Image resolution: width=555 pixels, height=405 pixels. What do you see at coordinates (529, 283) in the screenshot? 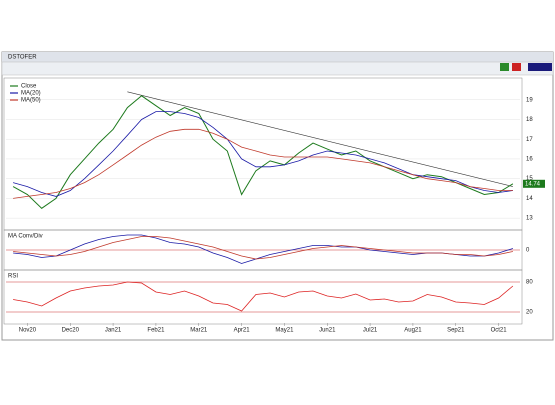
I see `y-tick-label: 80` at bounding box center [529, 283].